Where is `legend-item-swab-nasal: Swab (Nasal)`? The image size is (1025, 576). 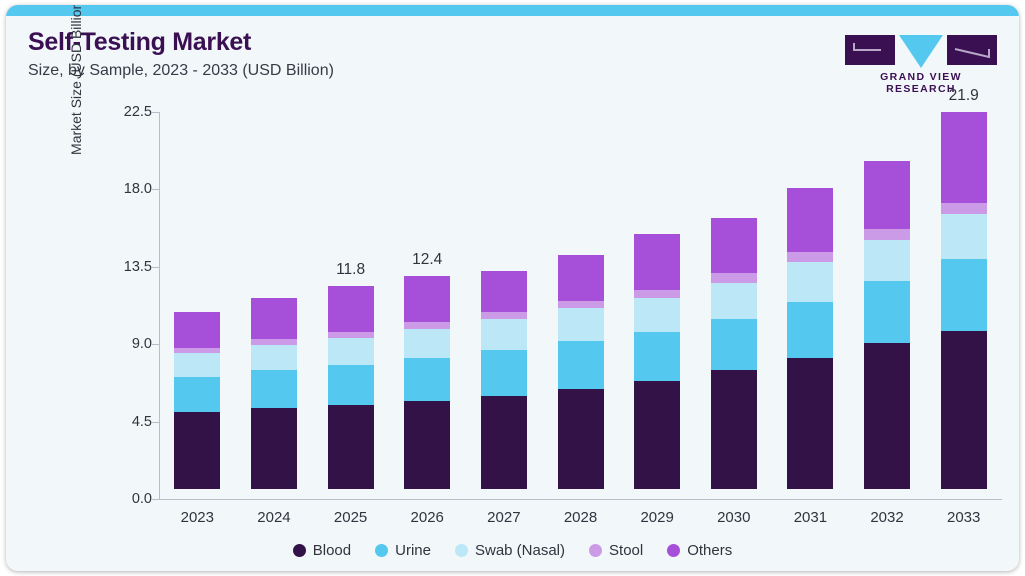
legend-item-swab-nasal: Swab (Nasal) is located at coordinates (510, 550).